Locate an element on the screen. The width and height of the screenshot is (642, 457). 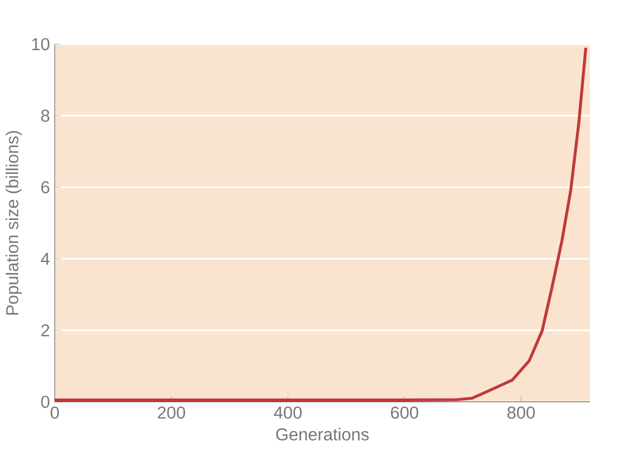
y-tick-label: 2 is located at coordinates (45, 330).